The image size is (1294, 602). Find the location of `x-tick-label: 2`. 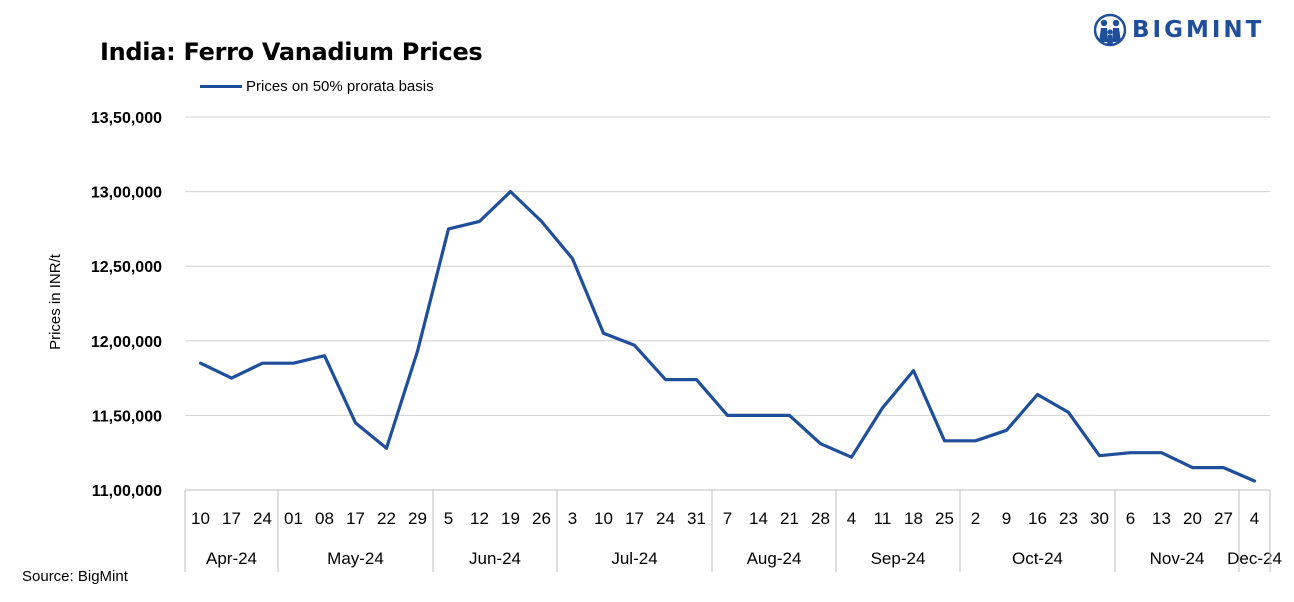

x-tick-label: 2 is located at coordinates (975, 518).